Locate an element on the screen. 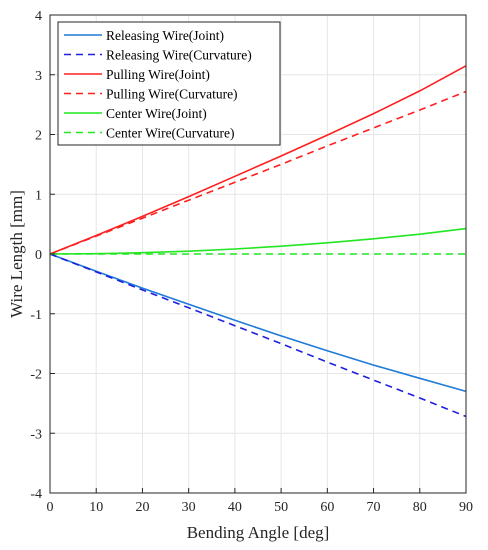 Image resolution: width=488 pixels, height=550 pixels. y-tick-label: 3 is located at coordinates (38, 76).